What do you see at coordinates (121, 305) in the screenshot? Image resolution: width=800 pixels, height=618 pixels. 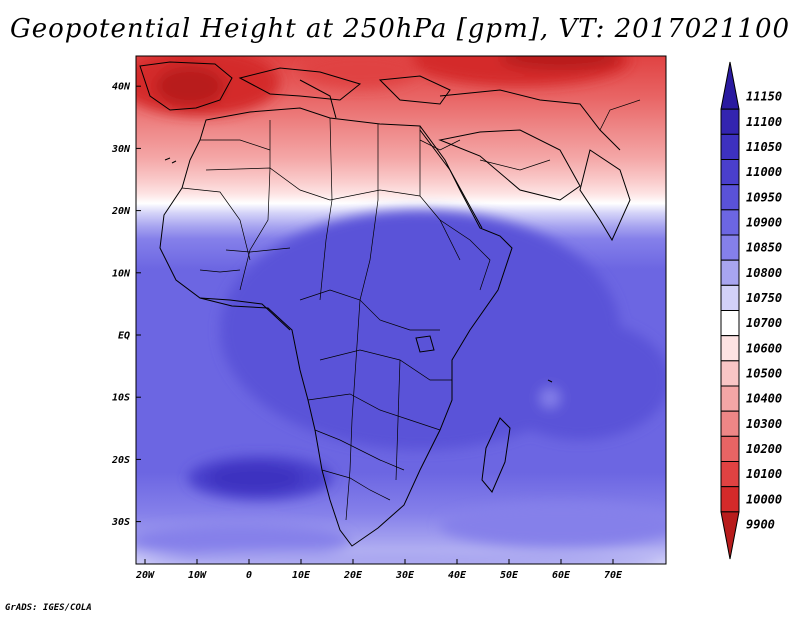 I see `latitude-labels: 40N 30N 20N 10N EQ 10S 20S 30S` at bounding box center [121, 305].